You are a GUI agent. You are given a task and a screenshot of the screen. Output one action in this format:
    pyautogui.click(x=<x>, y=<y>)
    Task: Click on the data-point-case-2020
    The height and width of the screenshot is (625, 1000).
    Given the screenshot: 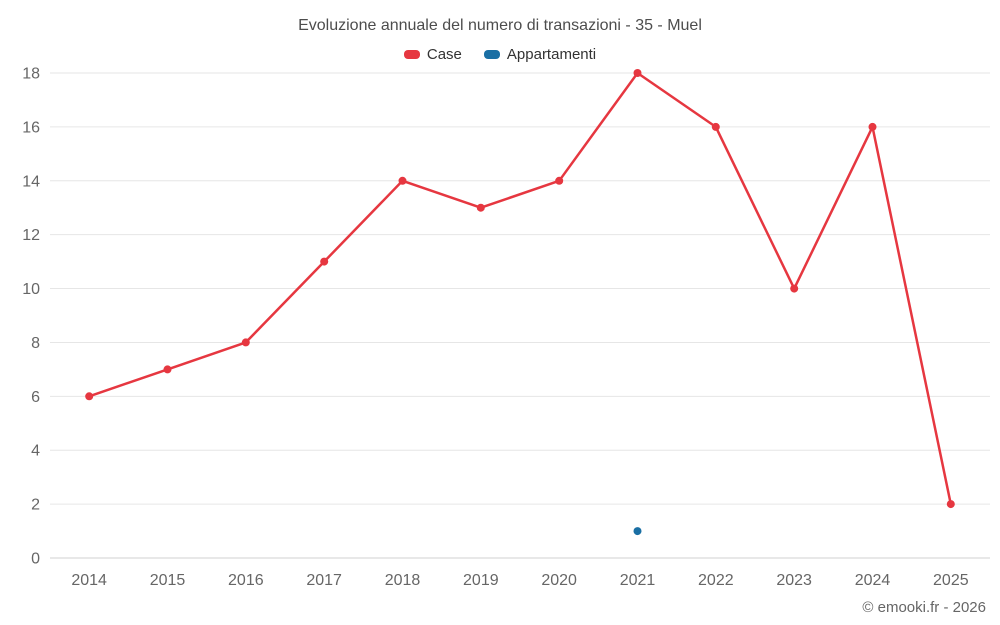 What is the action you would take?
    pyautogui.click(x=559, y=180)
    